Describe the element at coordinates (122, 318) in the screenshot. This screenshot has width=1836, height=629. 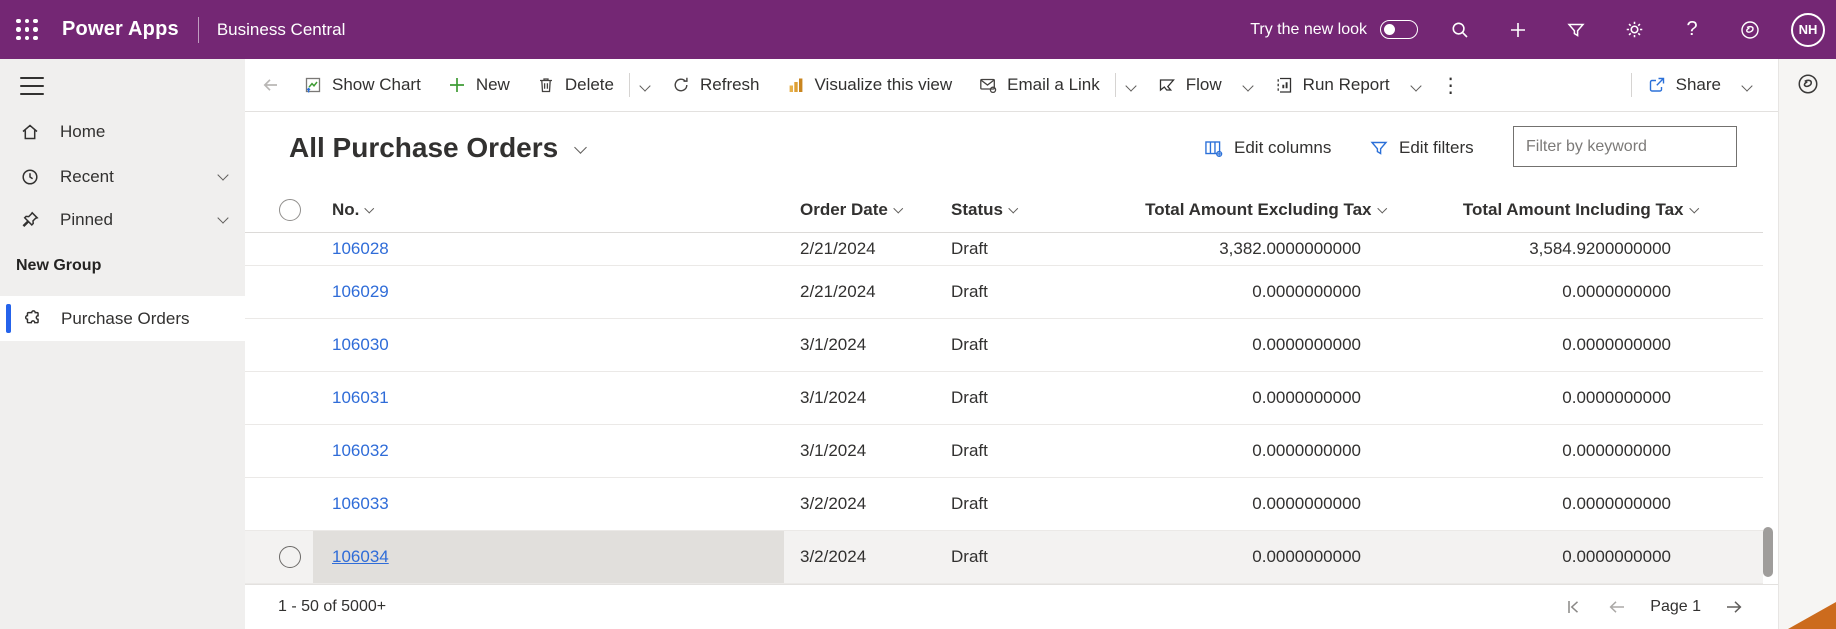
I see `sidebar-item-purchase-orders: Purchase Orders` at that location.